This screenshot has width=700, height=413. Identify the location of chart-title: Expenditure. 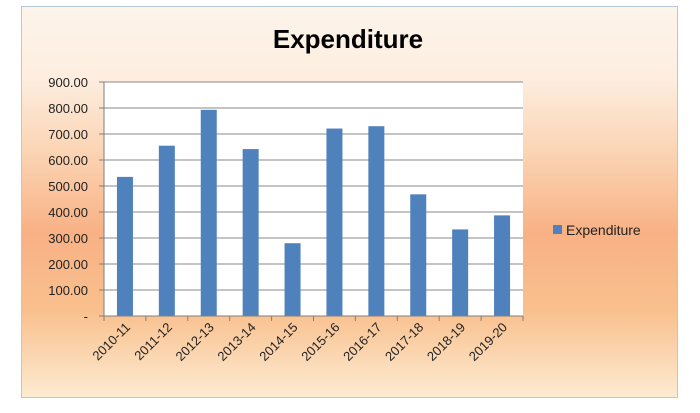
(348, 39).